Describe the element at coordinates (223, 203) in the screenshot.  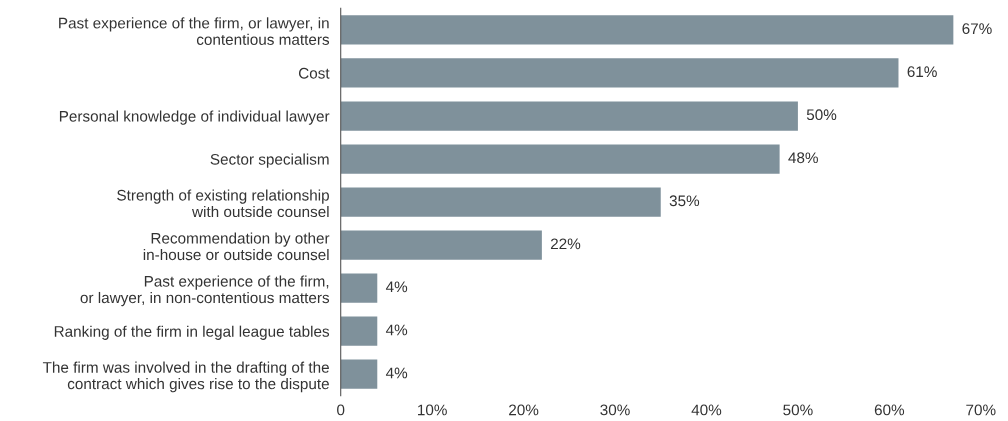
I see `y-tick-label: Strength of existing relationship with outside counsel` at that location.